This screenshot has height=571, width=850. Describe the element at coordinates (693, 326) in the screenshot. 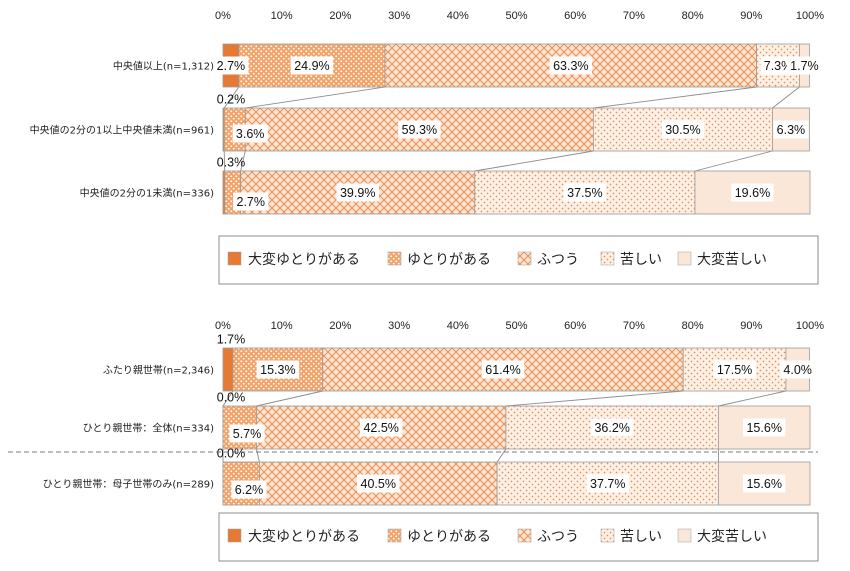

I see `x-tick-label: 80%` at that location.